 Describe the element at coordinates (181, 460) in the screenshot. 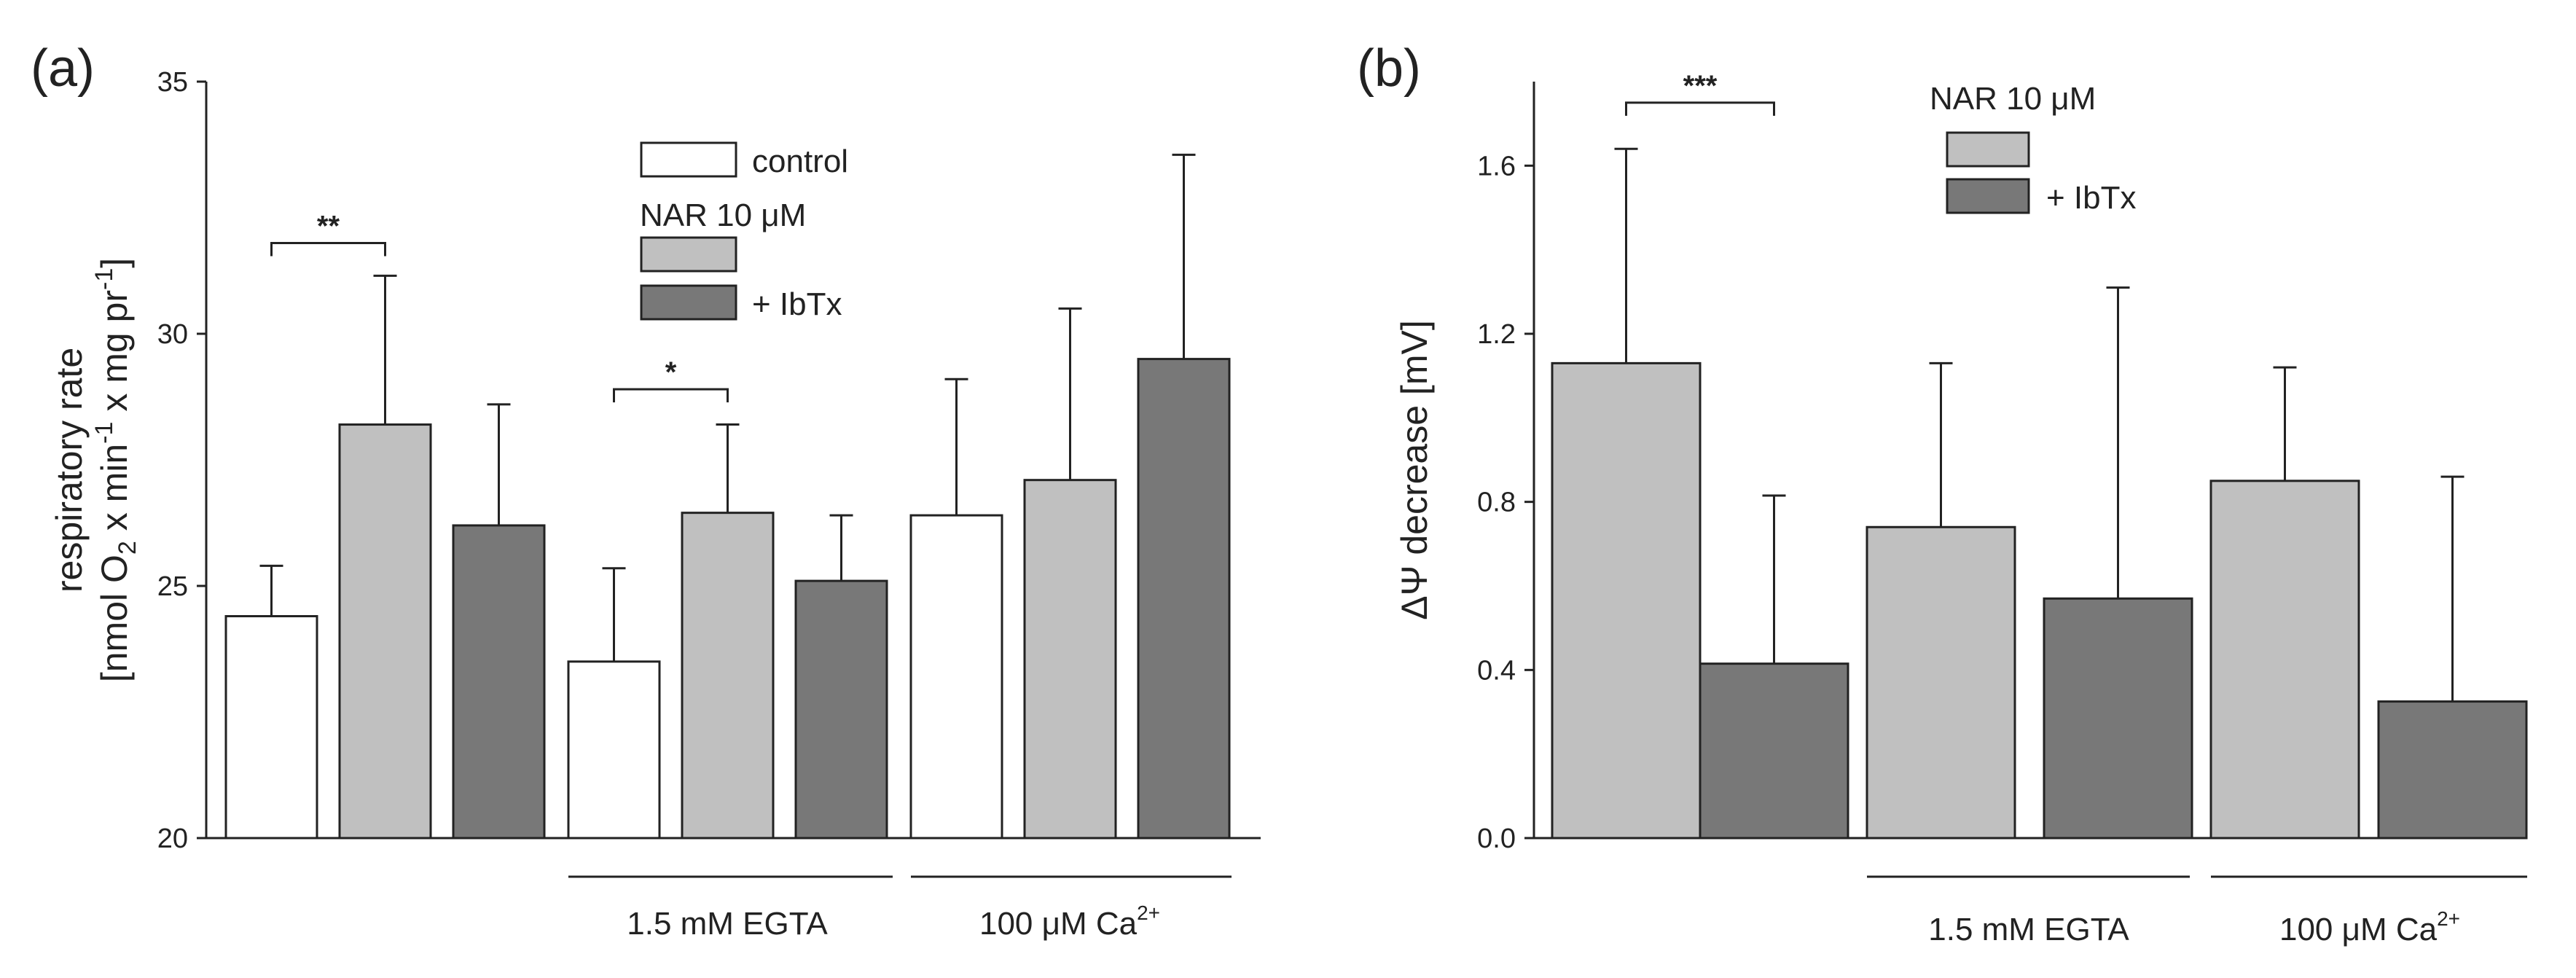

I see `panel-a-y-ticks: 20 25 30 35` at that location.